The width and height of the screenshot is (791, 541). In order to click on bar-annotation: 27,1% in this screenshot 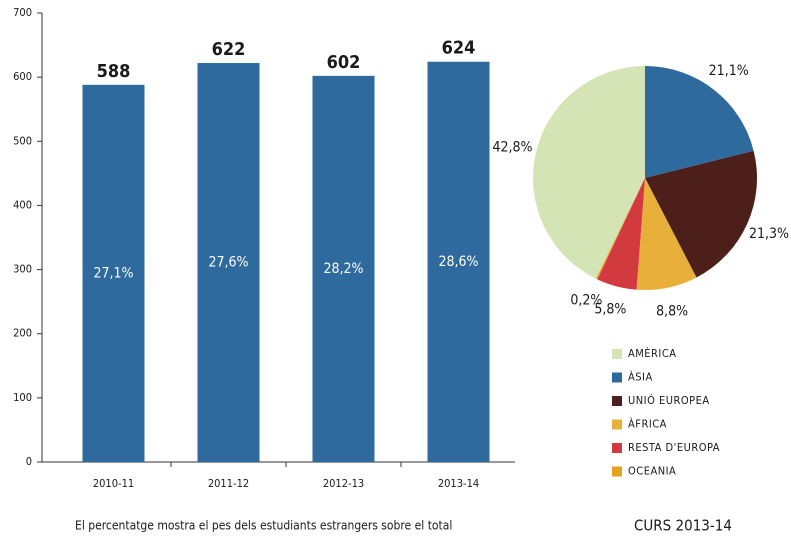, I will do `click(113, 273)`.